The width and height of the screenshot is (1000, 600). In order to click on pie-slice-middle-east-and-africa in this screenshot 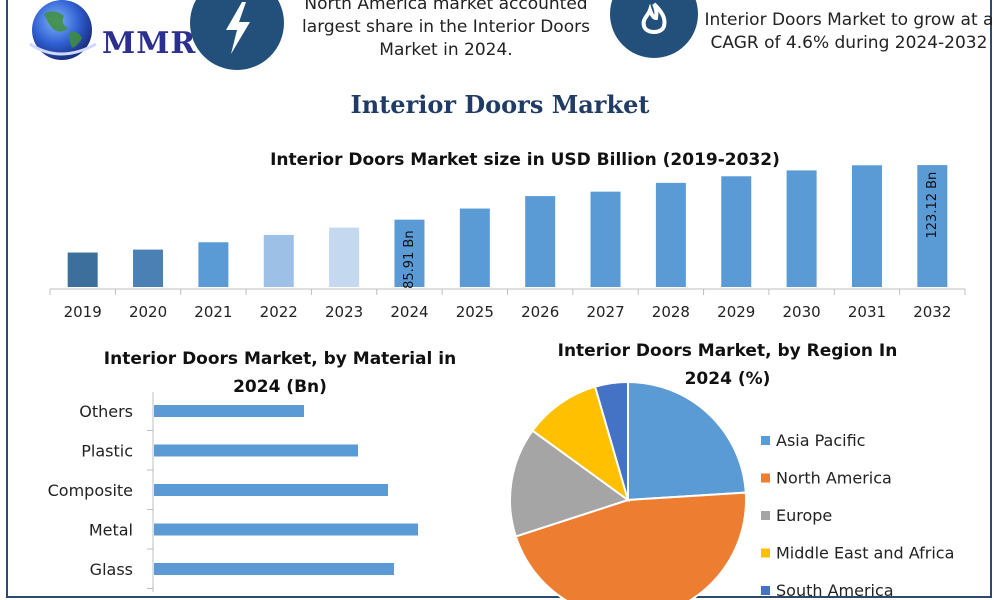, I will do `click(580, 444)`.